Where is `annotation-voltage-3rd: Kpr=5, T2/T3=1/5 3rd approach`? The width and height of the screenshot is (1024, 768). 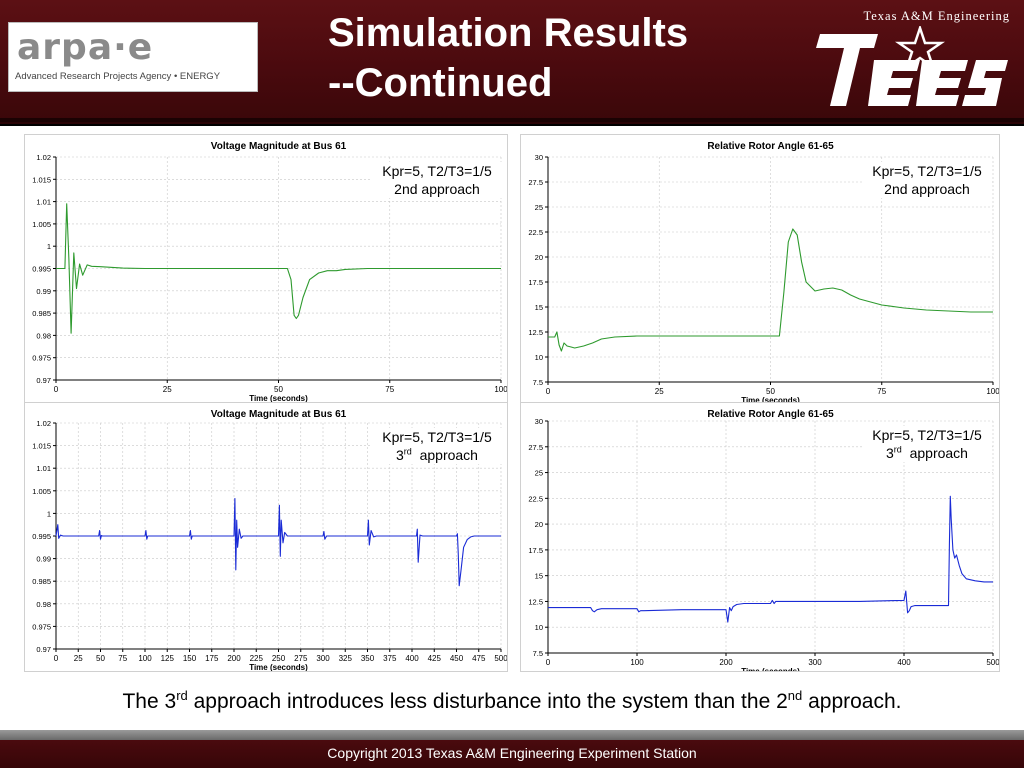
annotation-voltage-3rd: Kpr=5, T2/T3=1/5 3rd approach is located at coordinates (437, 446).